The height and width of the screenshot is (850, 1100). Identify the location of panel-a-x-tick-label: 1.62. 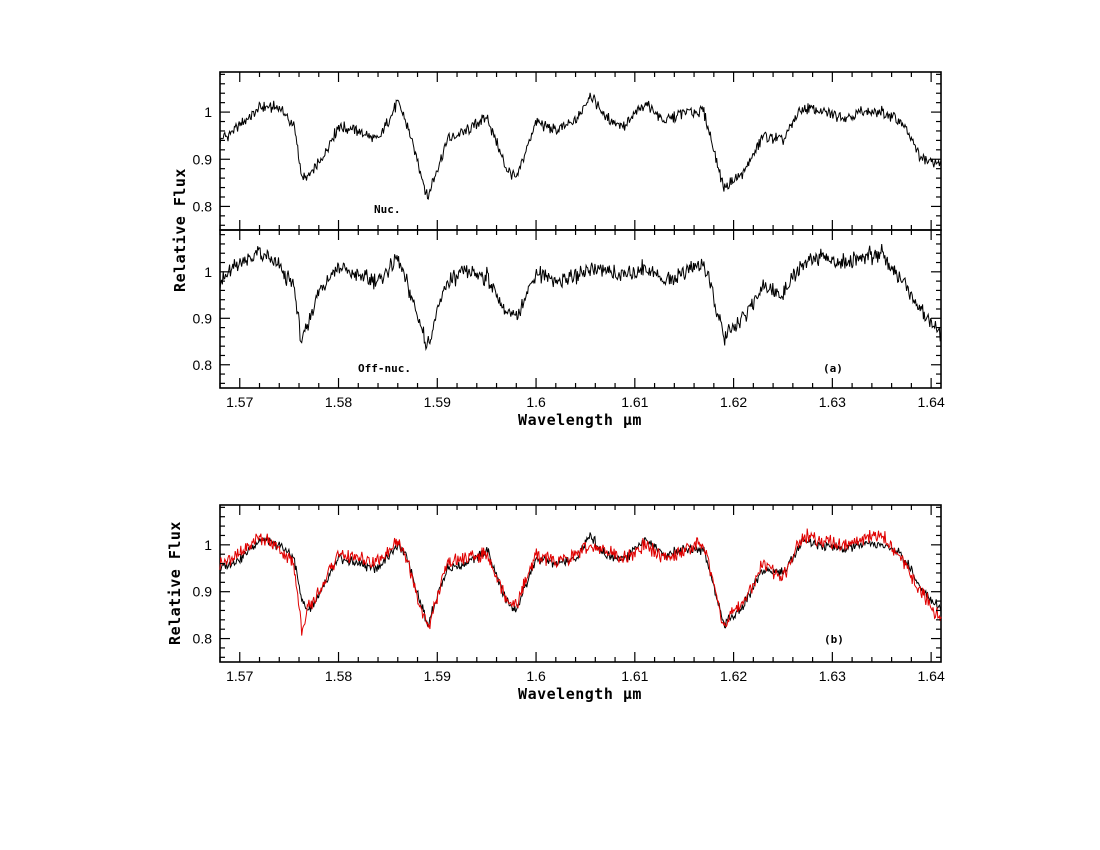
(733, 402).